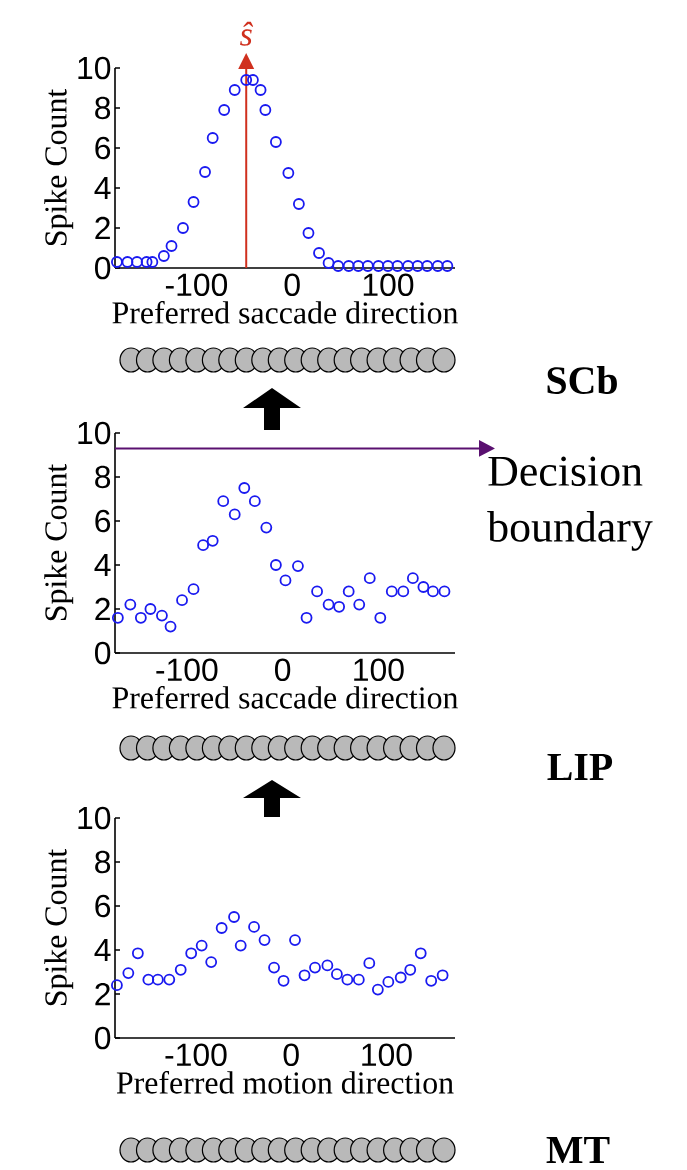  What do you see at coordinates (570, 503) in the screenshot?
I see `legend-label: Decision boundary` at bounding box center [570, 503].